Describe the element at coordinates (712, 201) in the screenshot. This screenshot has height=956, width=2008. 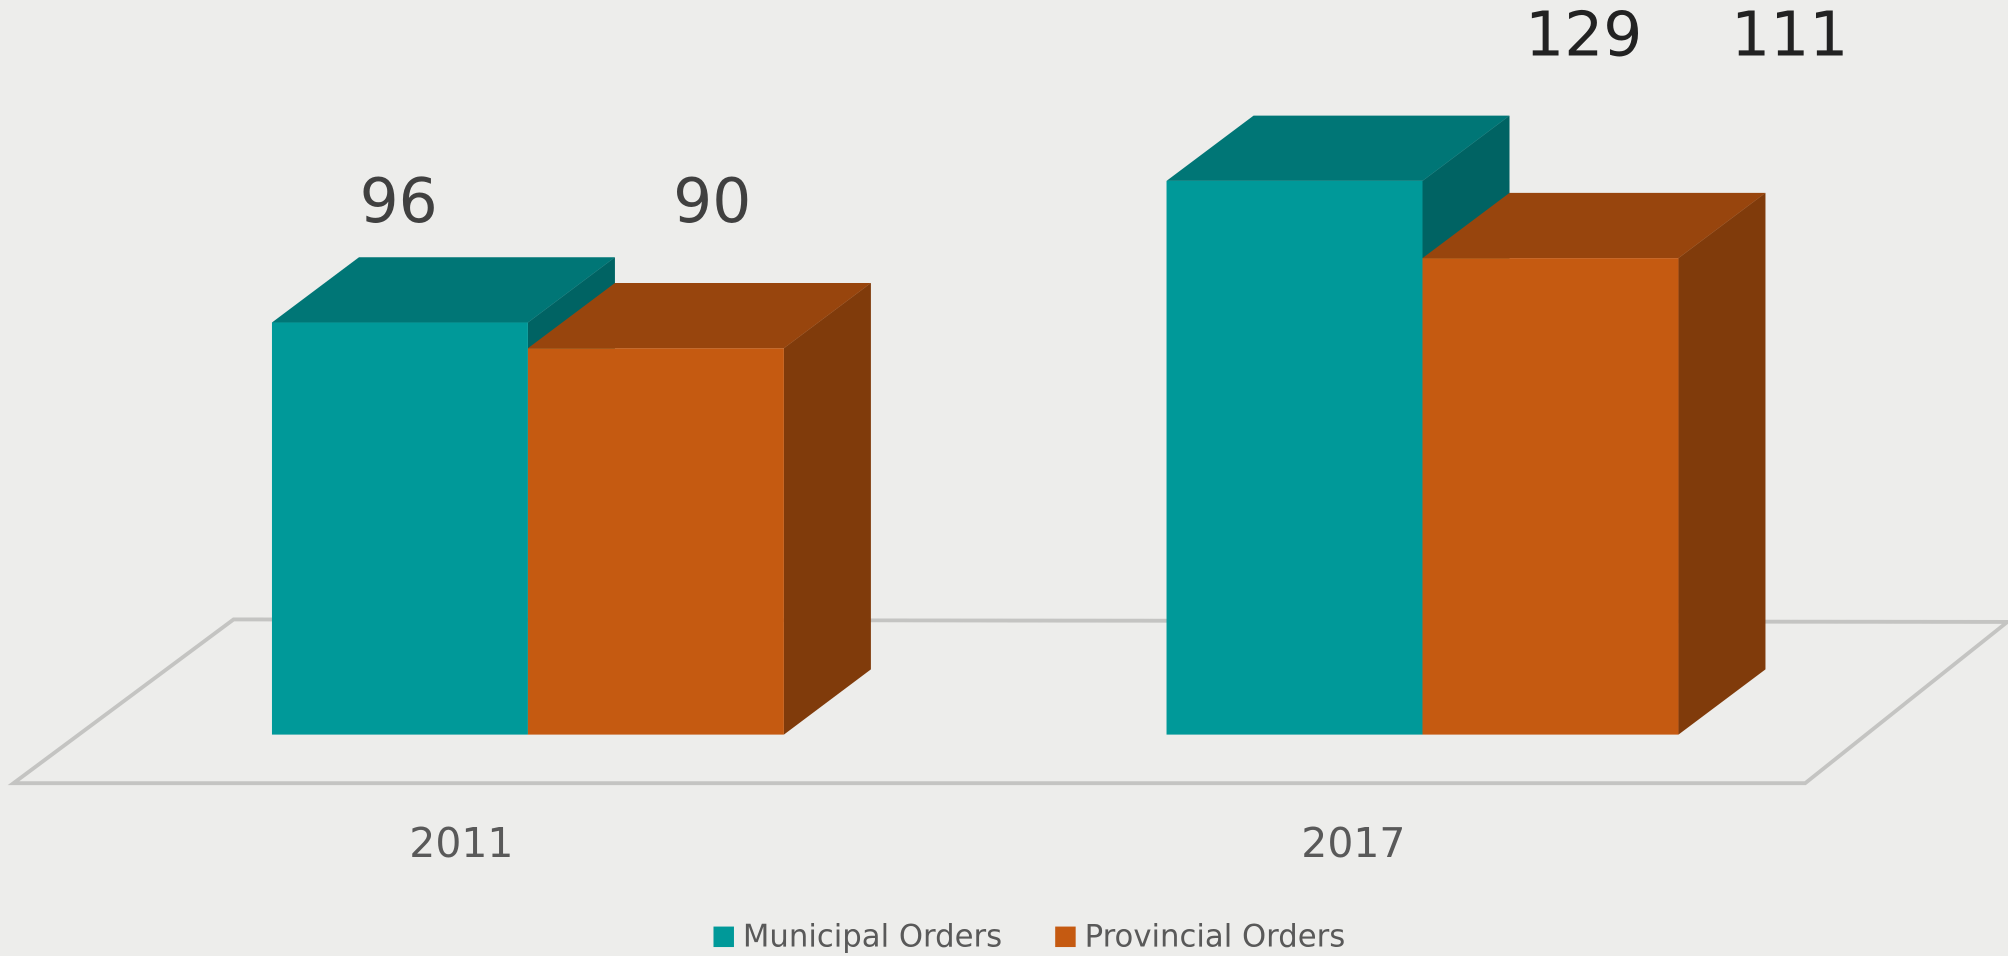
I see `data-label: 90` at that location.